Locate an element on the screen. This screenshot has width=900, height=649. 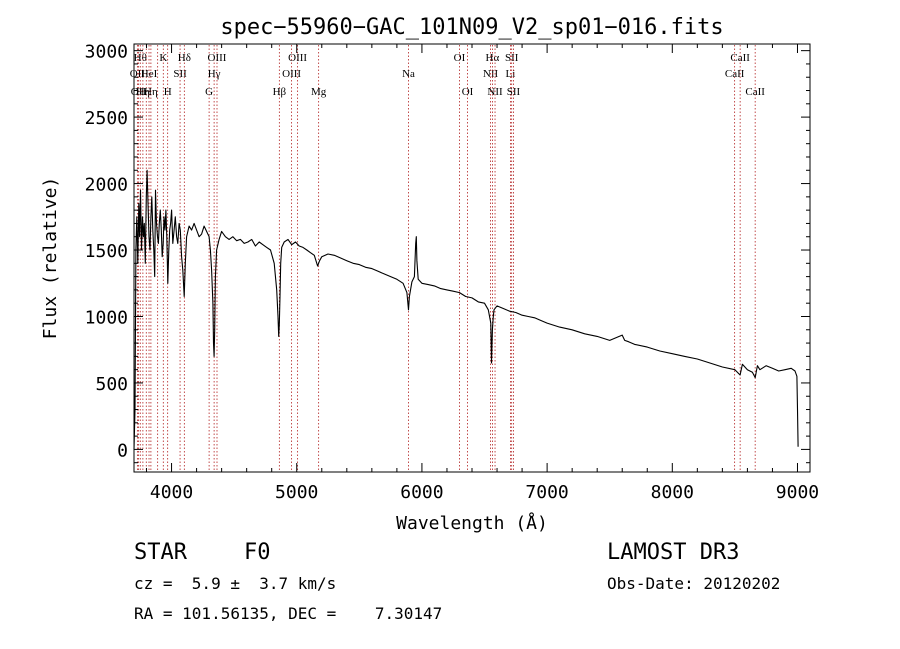
x-axis-label: Wavelength (Å) is located at coordinates (472, 523).